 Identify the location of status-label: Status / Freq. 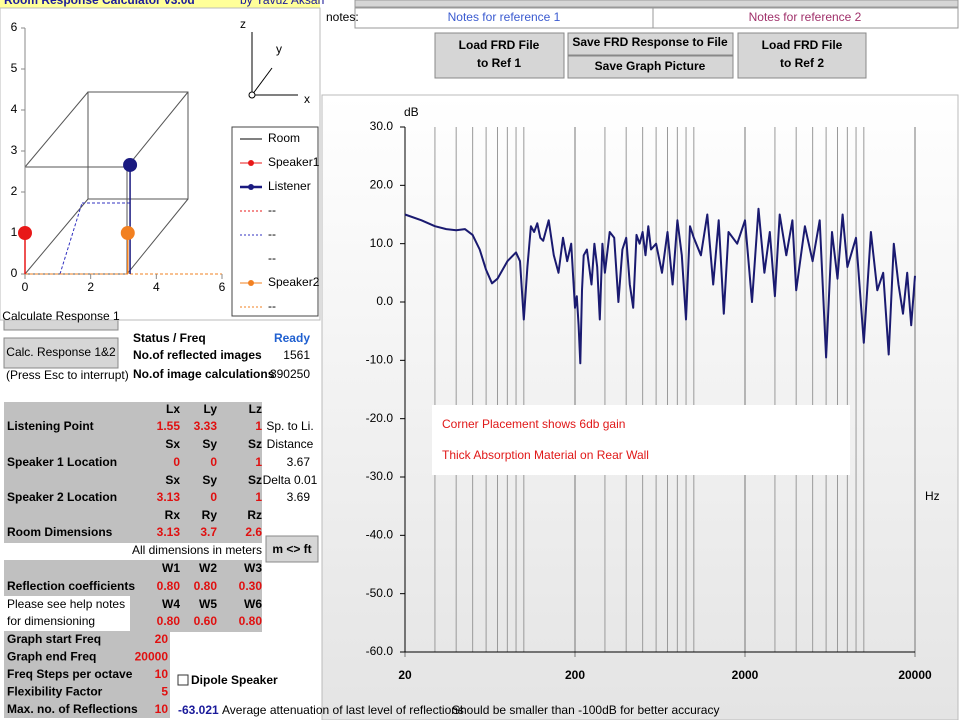
(169, 338).